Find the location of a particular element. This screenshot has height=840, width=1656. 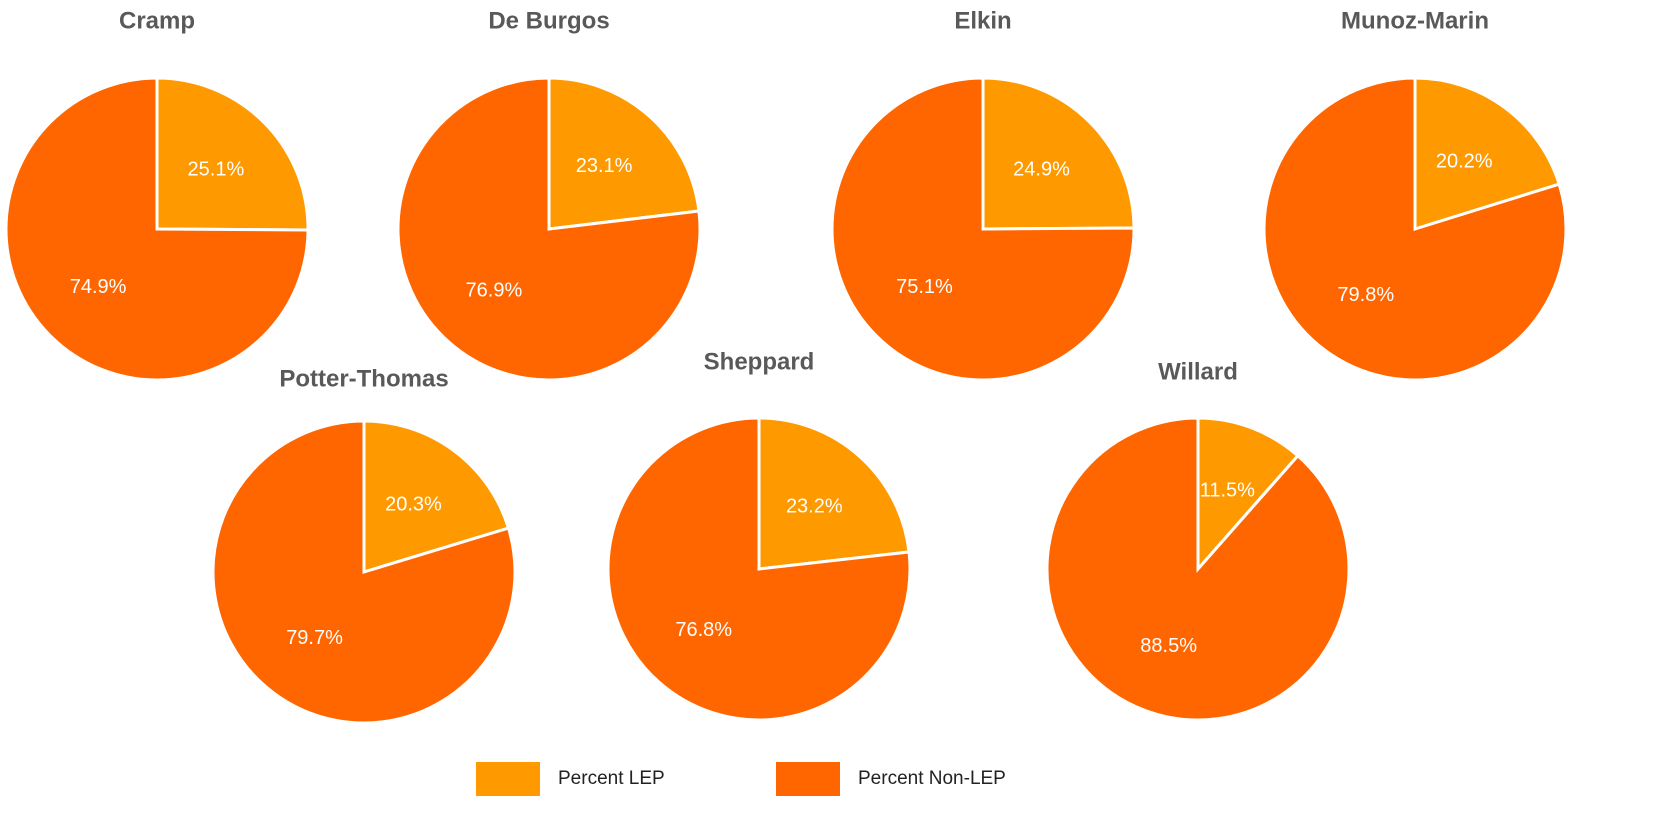

value-label: 20.3% is located at coordinates (413, 505).